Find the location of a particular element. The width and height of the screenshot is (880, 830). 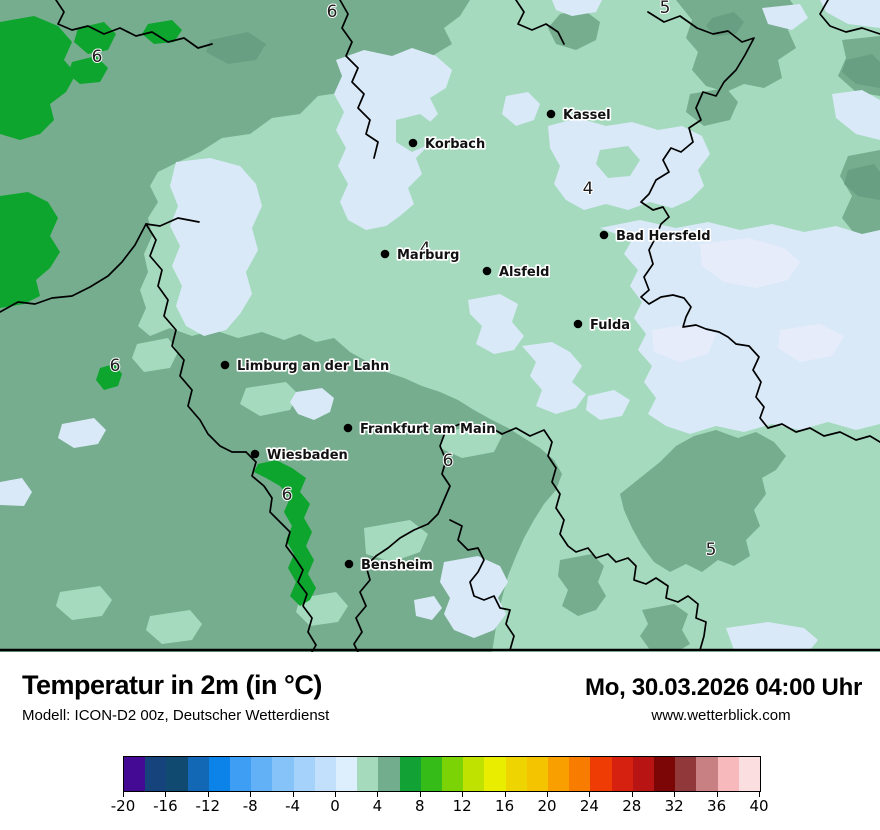

scale-tick-label: 32 is located at coordinates (674, 806).